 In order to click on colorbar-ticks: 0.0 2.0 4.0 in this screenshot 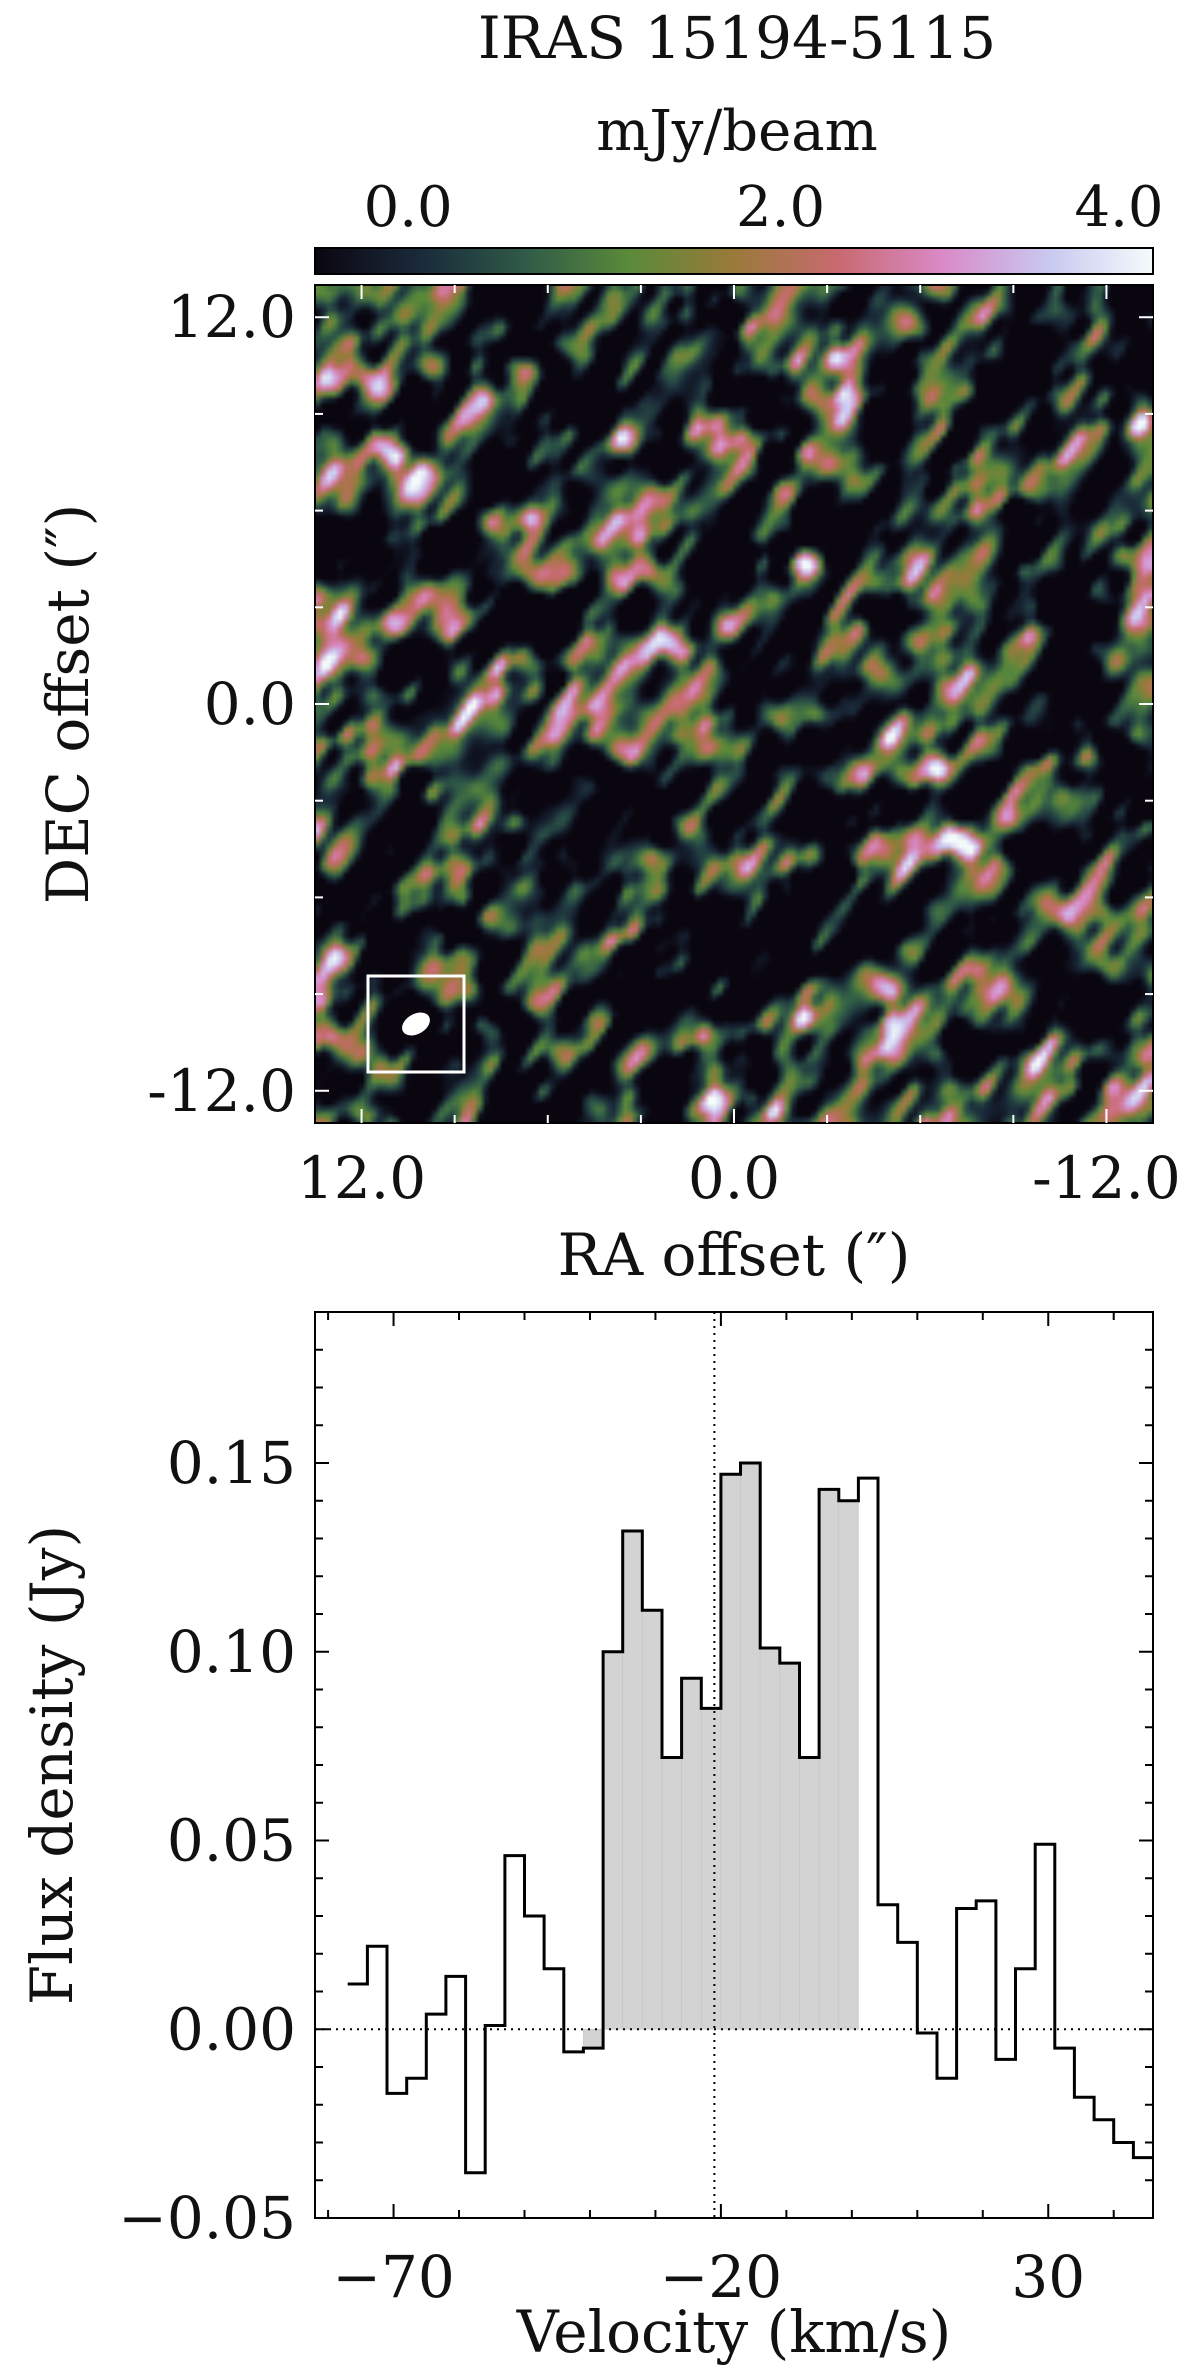, I will do `click(764, 216)`.